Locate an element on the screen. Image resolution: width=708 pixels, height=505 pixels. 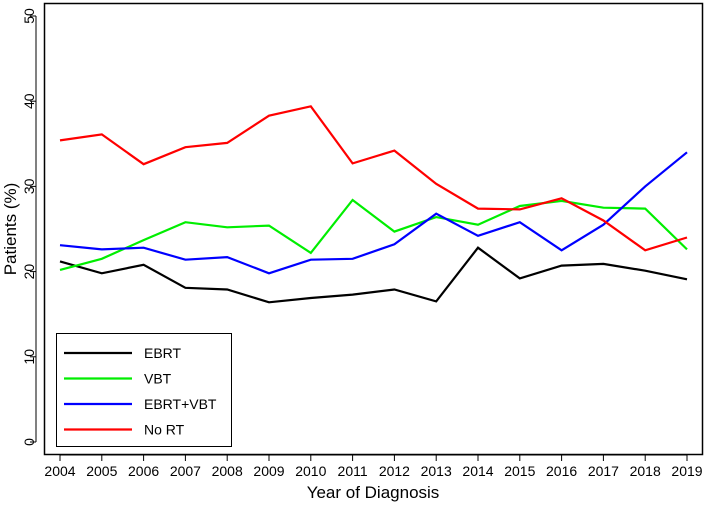
y-tick-label: 40 is located at coordinates (29, 101).